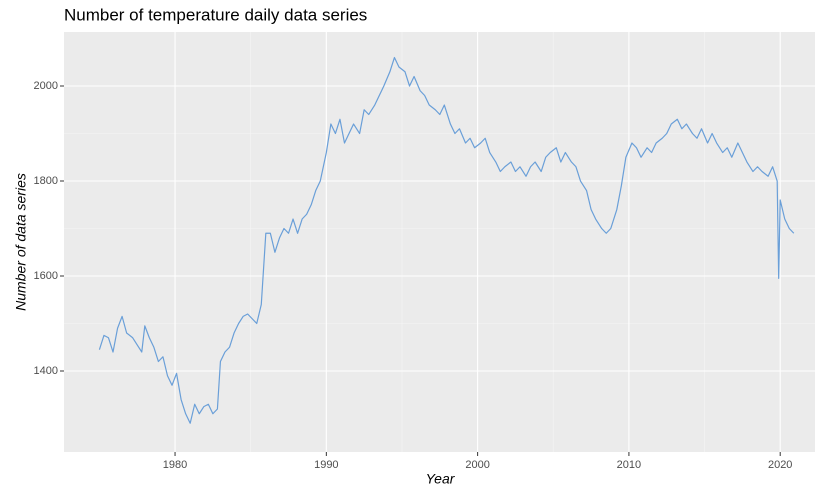  Describe the element at coordinates (477, 465) in the screenshot. I see `x-tick-label: 2000` at that location.